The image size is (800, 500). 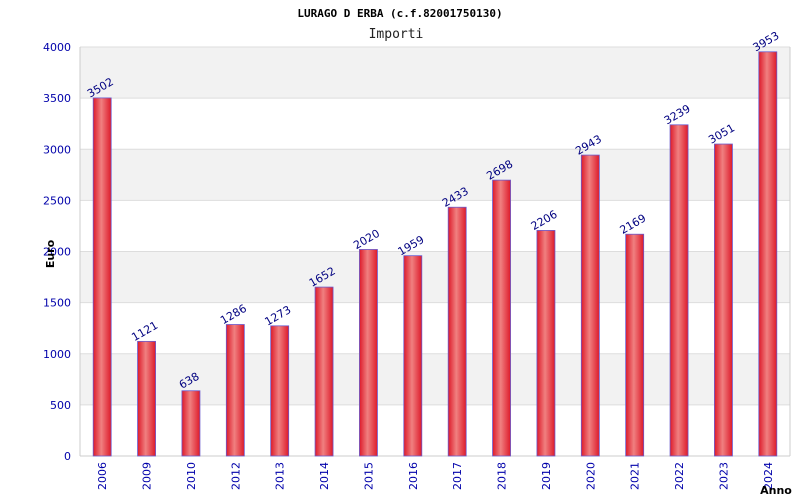 I want to click on bar-2020, so click(x=590, y=305).